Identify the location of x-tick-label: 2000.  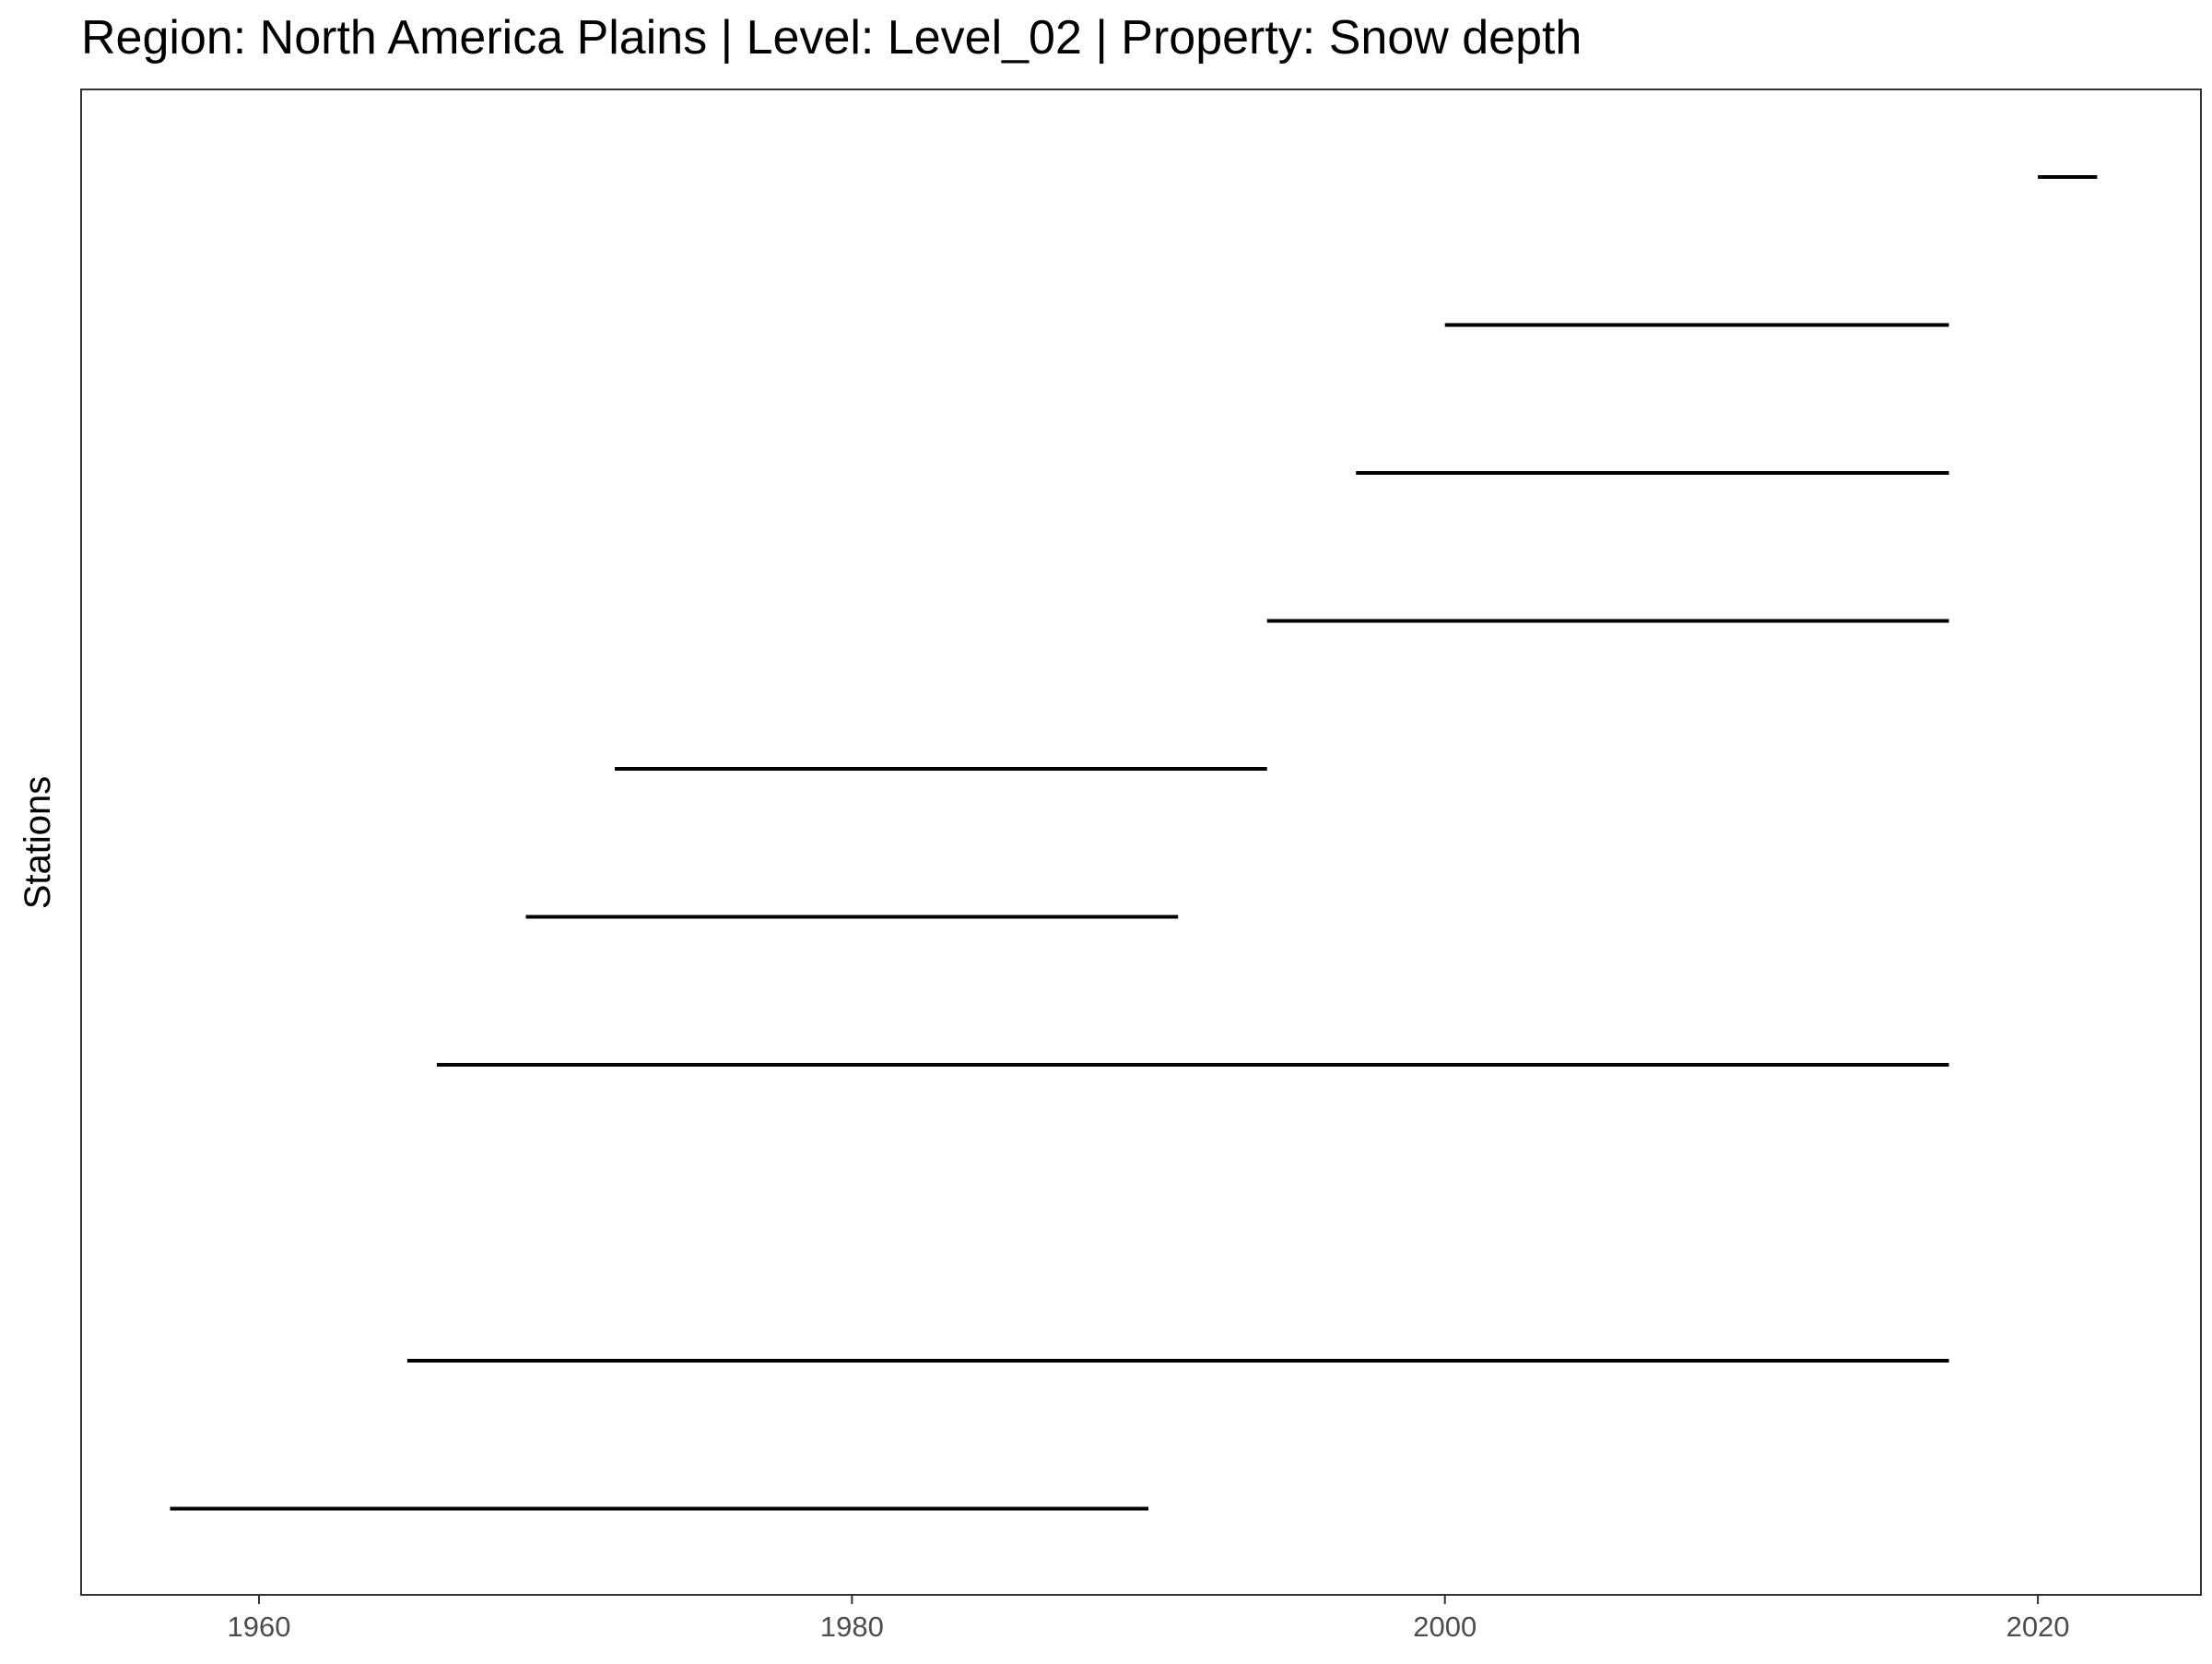
(1445, 1627).